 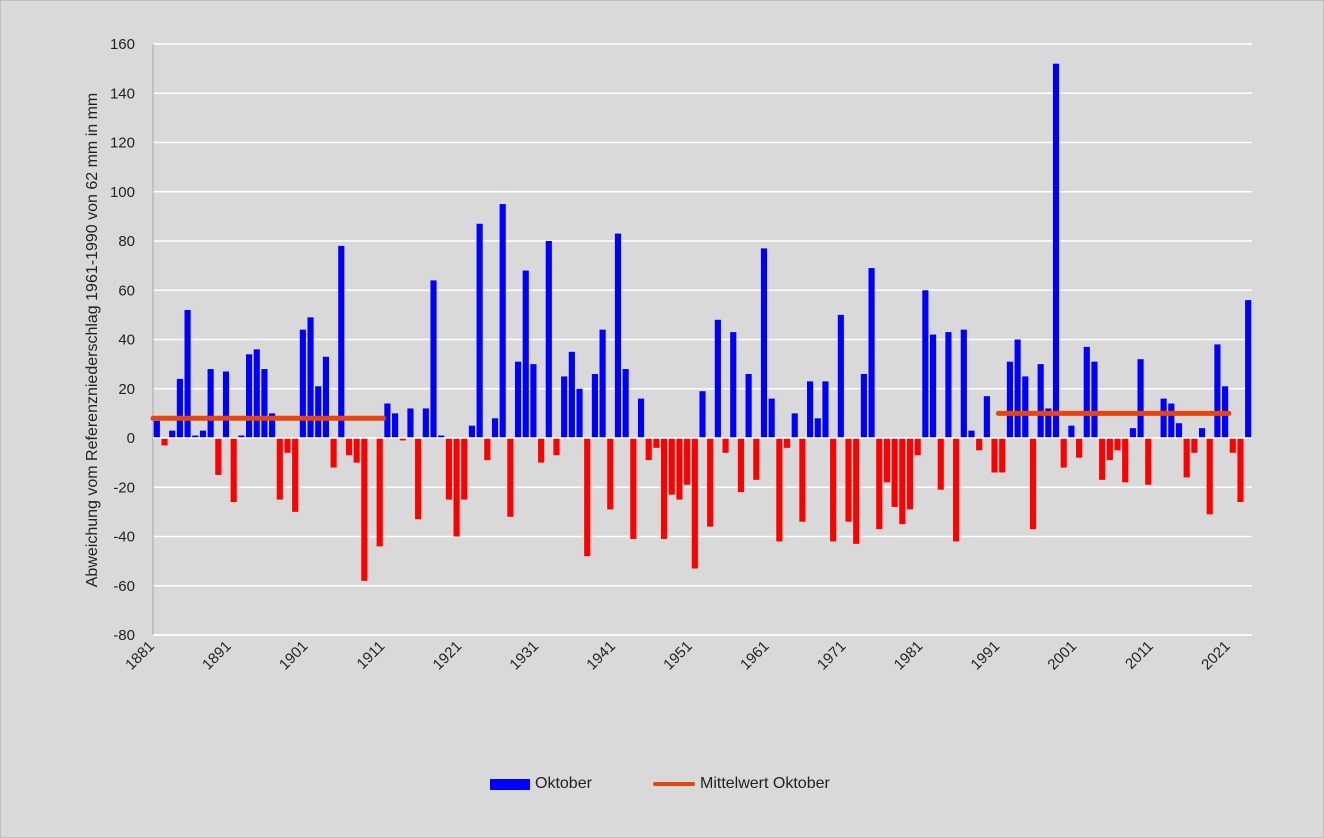 I want to click on bar-1980, so click(x=917, y=447).